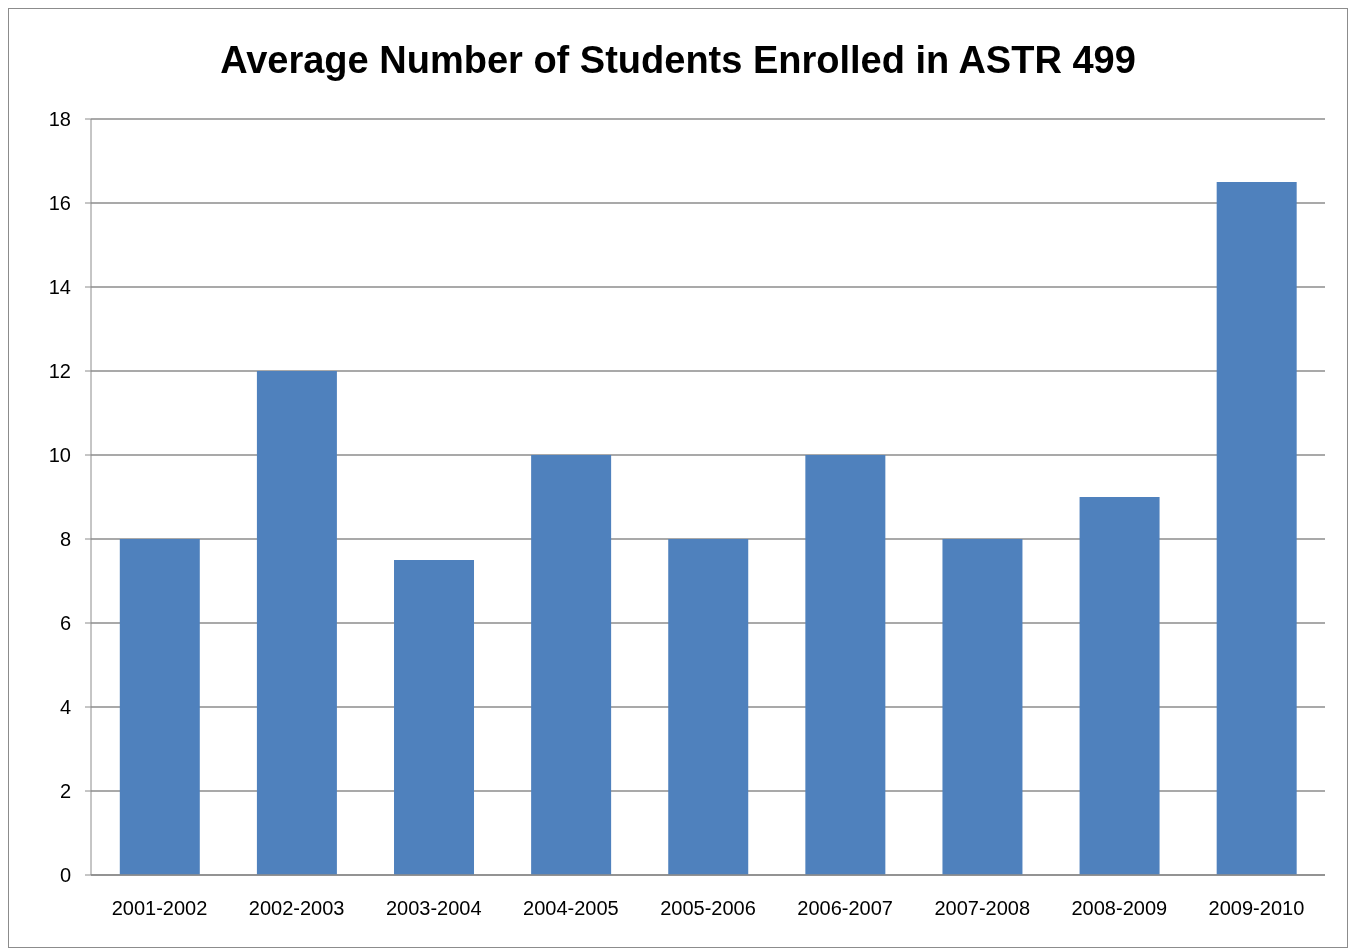  Describe the element at coordinates (59, 455) in the screenshot. I see `y-tick-label: 10` at that location.